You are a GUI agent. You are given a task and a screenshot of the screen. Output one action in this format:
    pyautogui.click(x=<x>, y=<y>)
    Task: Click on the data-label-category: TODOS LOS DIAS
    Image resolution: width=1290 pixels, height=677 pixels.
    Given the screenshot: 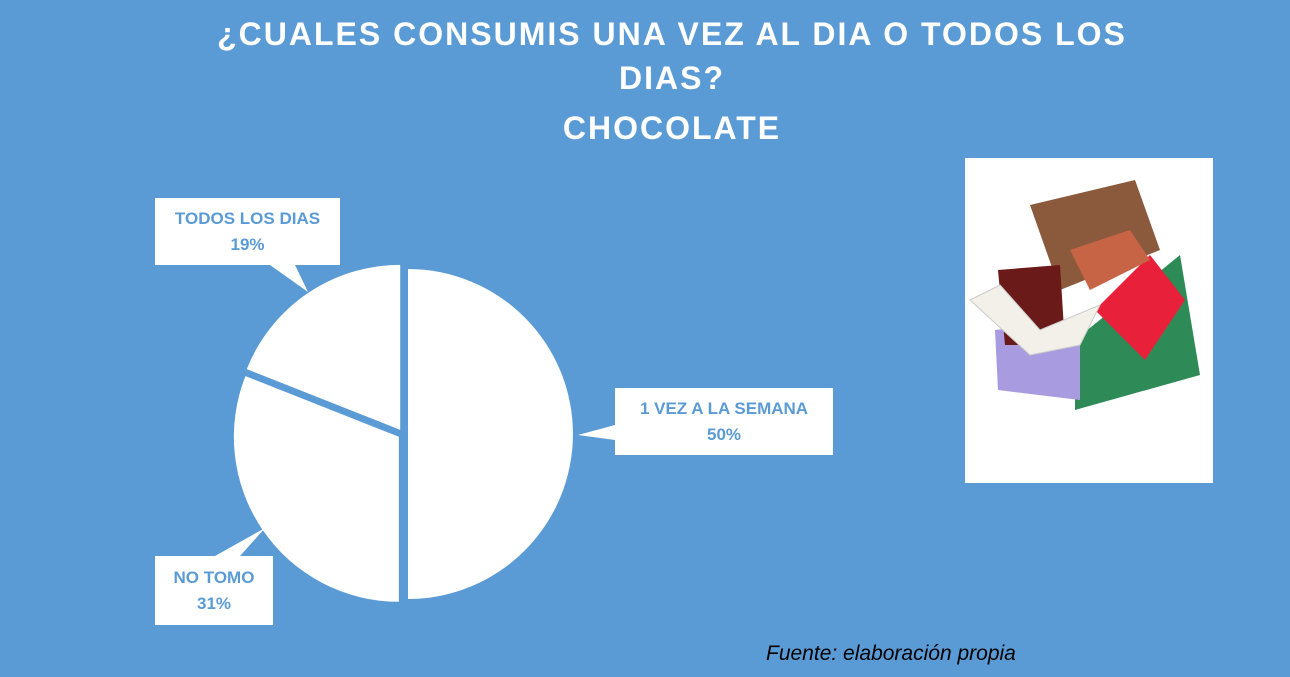 What is the action you would take?
    pyautogui.click(x=247, y=218)
    